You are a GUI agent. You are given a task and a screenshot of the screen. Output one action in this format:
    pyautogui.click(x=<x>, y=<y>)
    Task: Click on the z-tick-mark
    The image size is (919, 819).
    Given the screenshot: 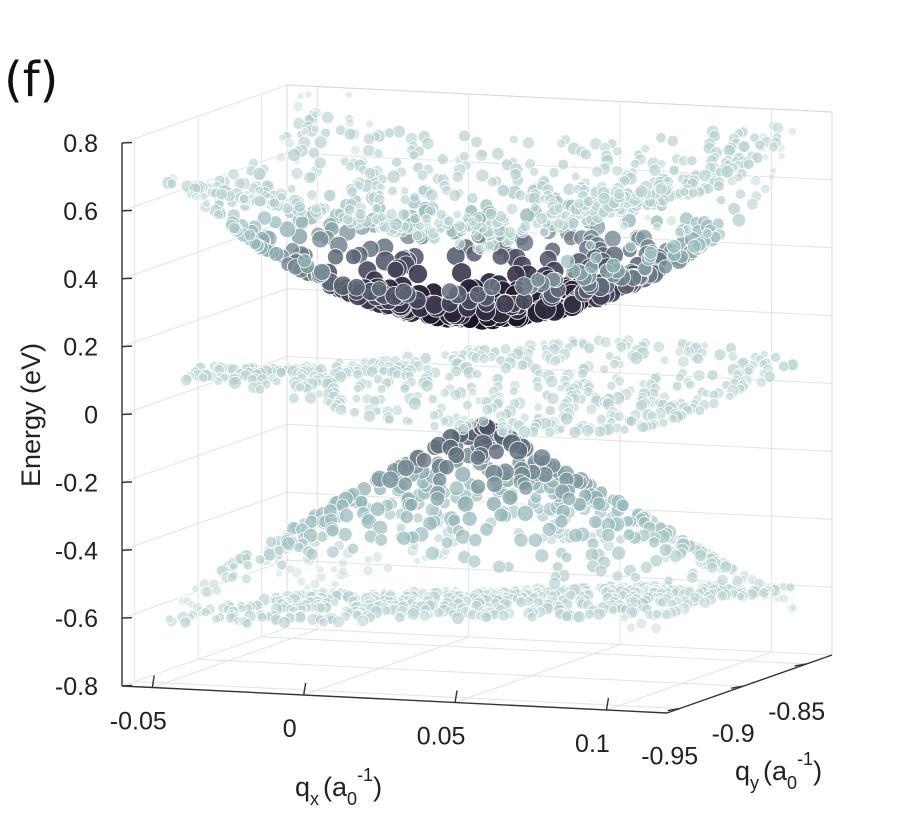 What is the action you would take?
    pyautogui.click(x=127, y=685)
    